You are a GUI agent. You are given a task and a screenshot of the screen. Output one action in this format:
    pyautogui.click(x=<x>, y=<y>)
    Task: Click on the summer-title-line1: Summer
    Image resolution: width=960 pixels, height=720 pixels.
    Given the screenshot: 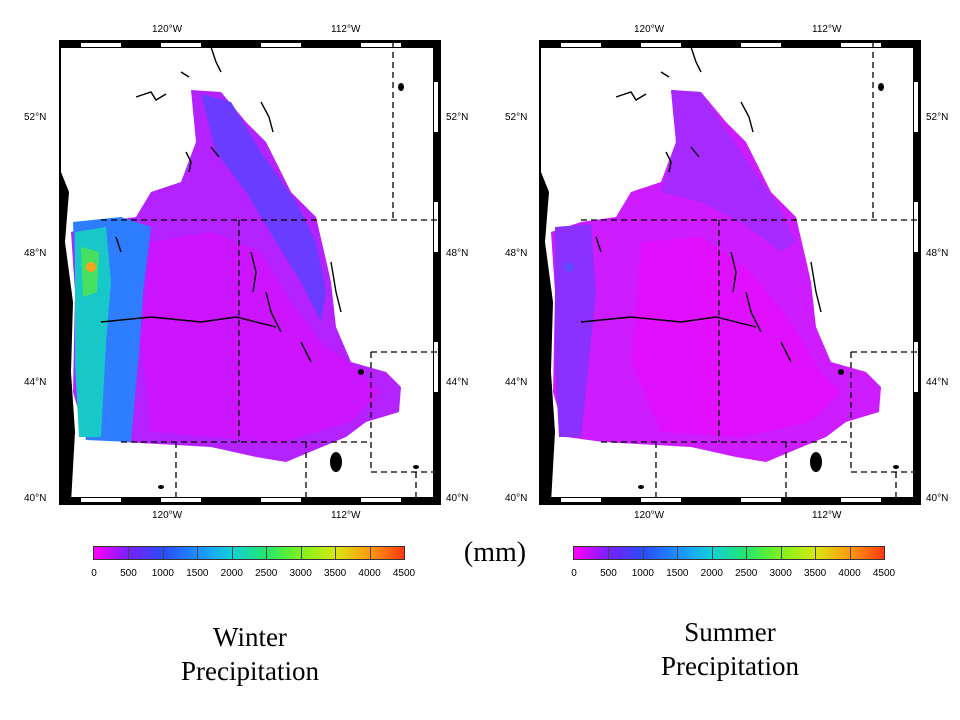 What is the action you would take?
    pyautogui.click(x=730, y=632)
    